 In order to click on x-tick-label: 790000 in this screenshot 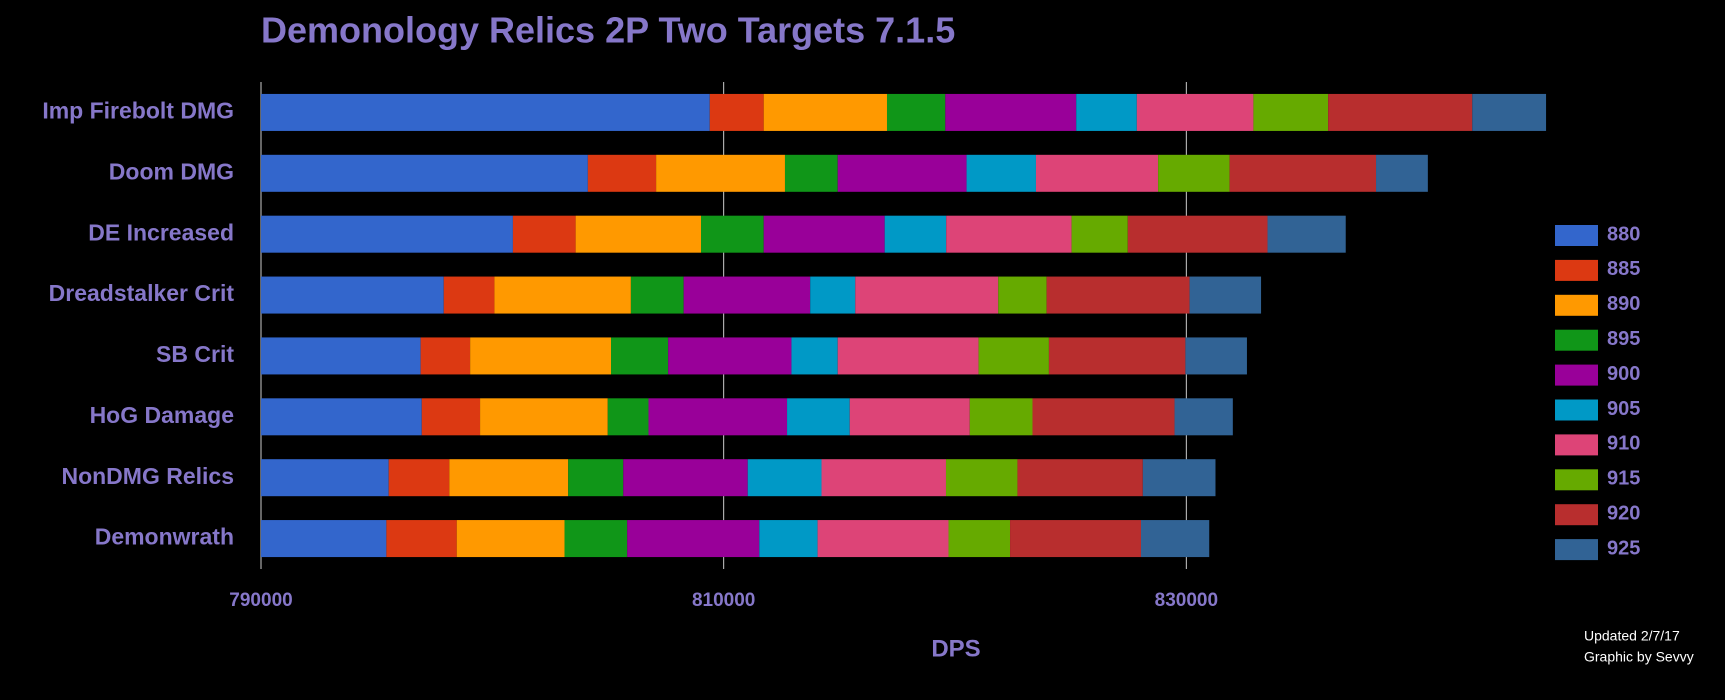, I will do `click(260, 600)`.